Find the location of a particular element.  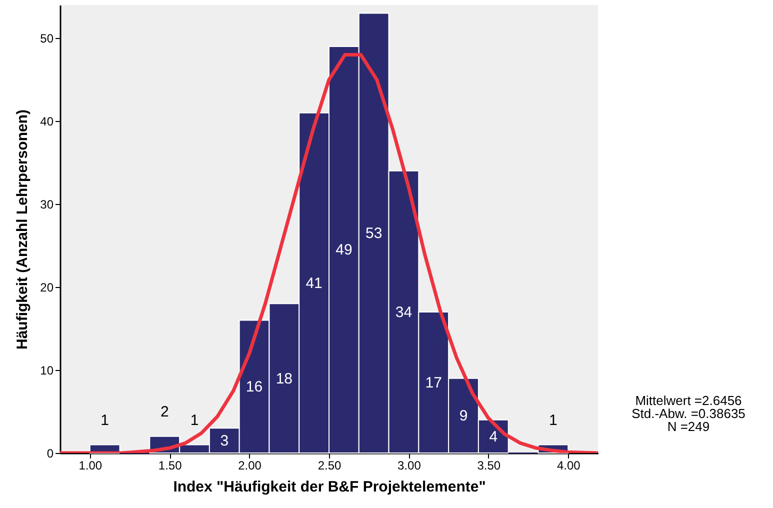

y-tick-label: 40 is located at coordinates (47, 121).